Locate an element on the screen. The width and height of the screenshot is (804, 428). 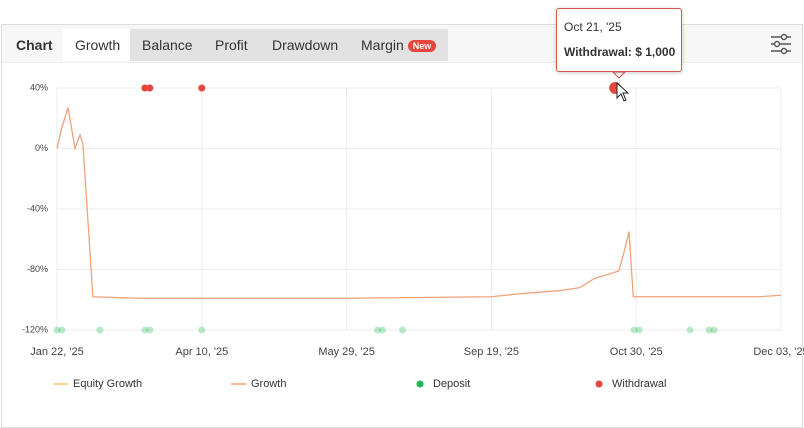
x-tick-label: May 29, '25 is located at coordinates (346, 352).